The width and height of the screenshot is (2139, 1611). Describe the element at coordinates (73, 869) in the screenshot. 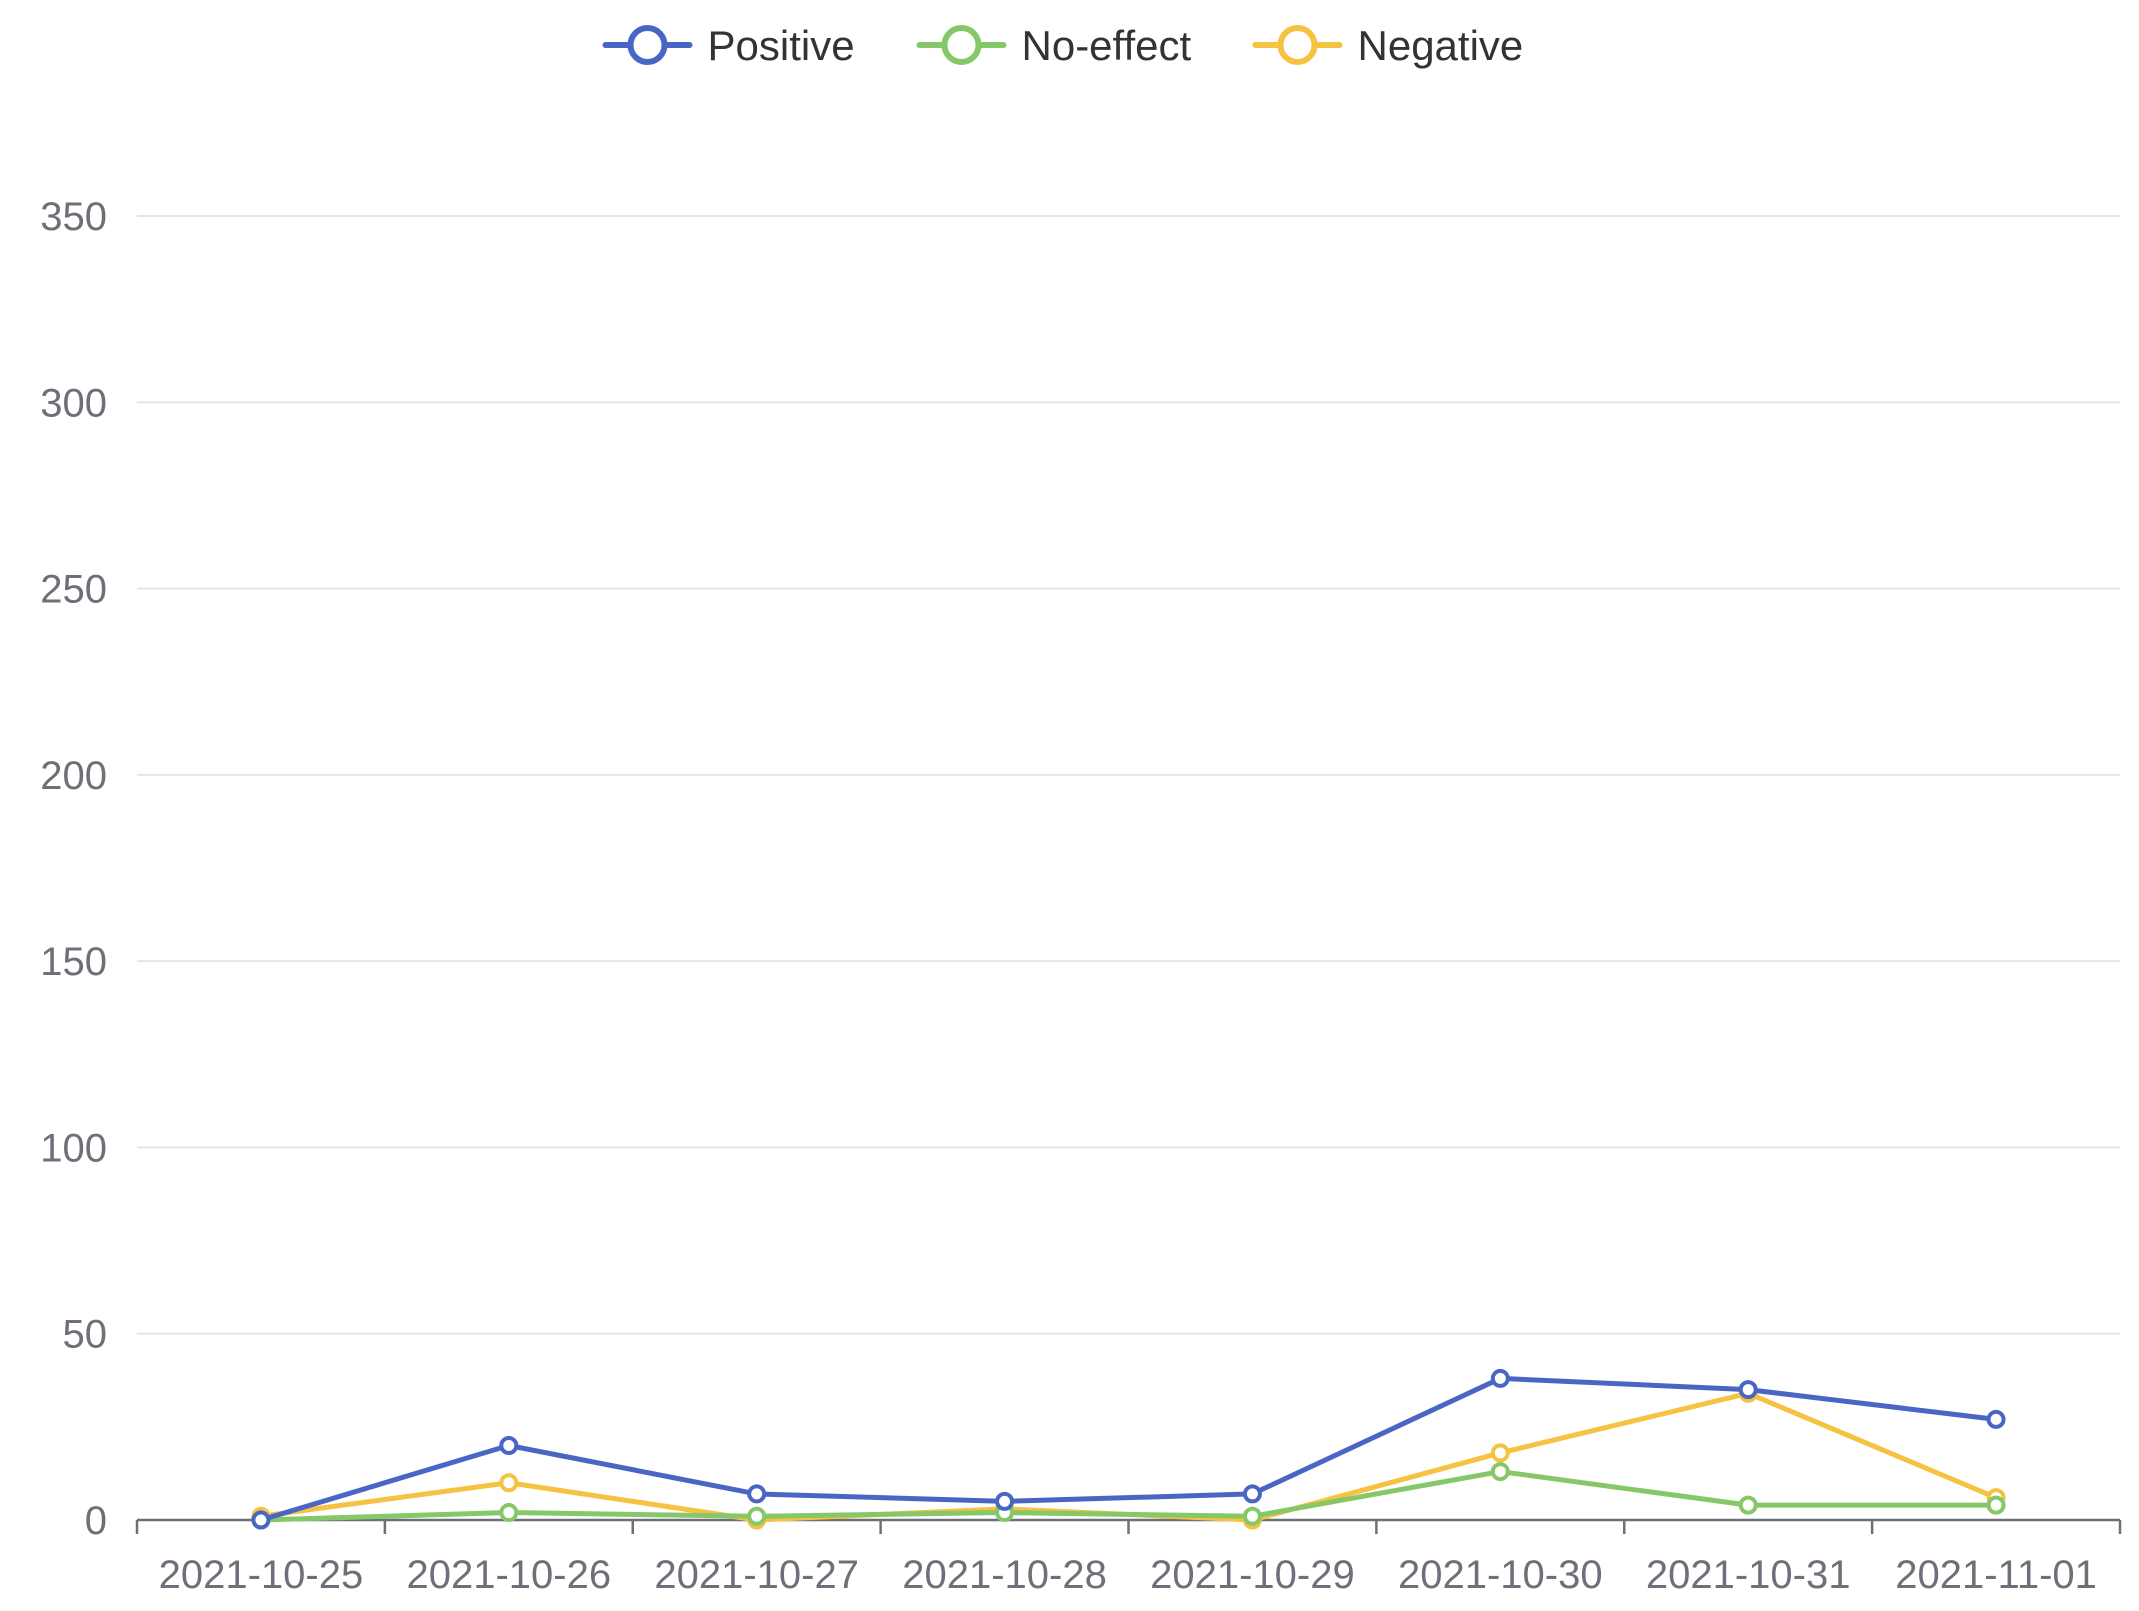

I see `y-axis-tick-labels: 0 50 100 150 200 250 300 350` at that location.